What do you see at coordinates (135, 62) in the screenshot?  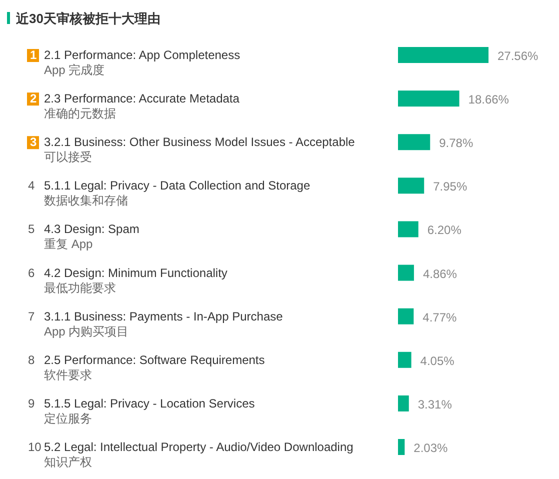 I see `y-tick-label: 1 2.1 Performance: App Completeness App 完成度` at bounding box center [135, 62].